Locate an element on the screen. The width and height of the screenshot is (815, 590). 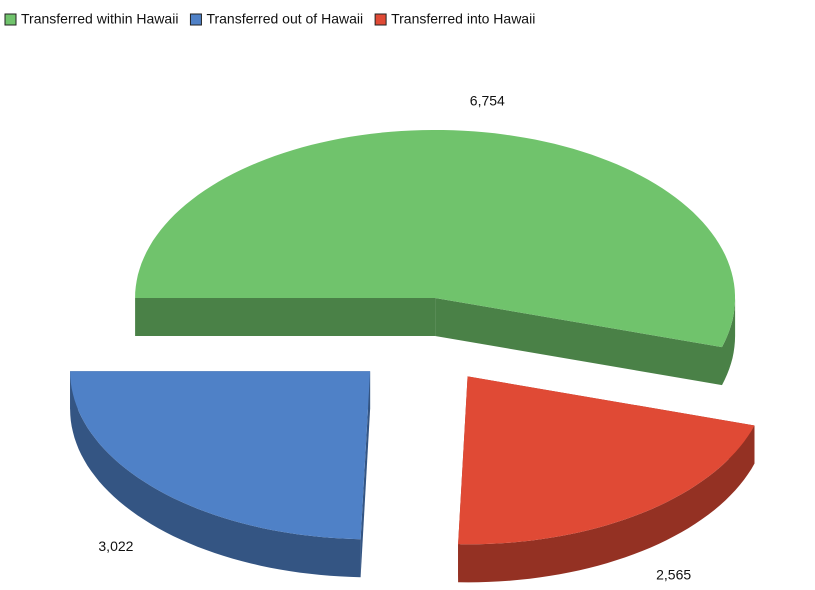
legend-label: Transferred out of Hawaii is located at coordinates (284, 19).